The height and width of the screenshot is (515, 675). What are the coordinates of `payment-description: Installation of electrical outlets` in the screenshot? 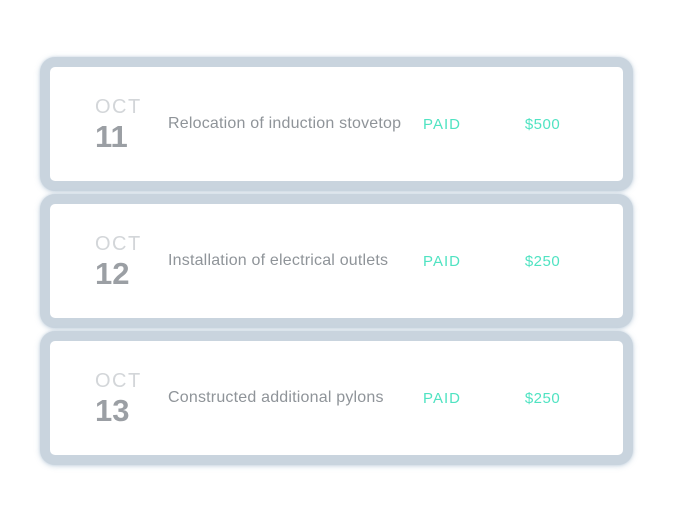 It's located at (278, 260).